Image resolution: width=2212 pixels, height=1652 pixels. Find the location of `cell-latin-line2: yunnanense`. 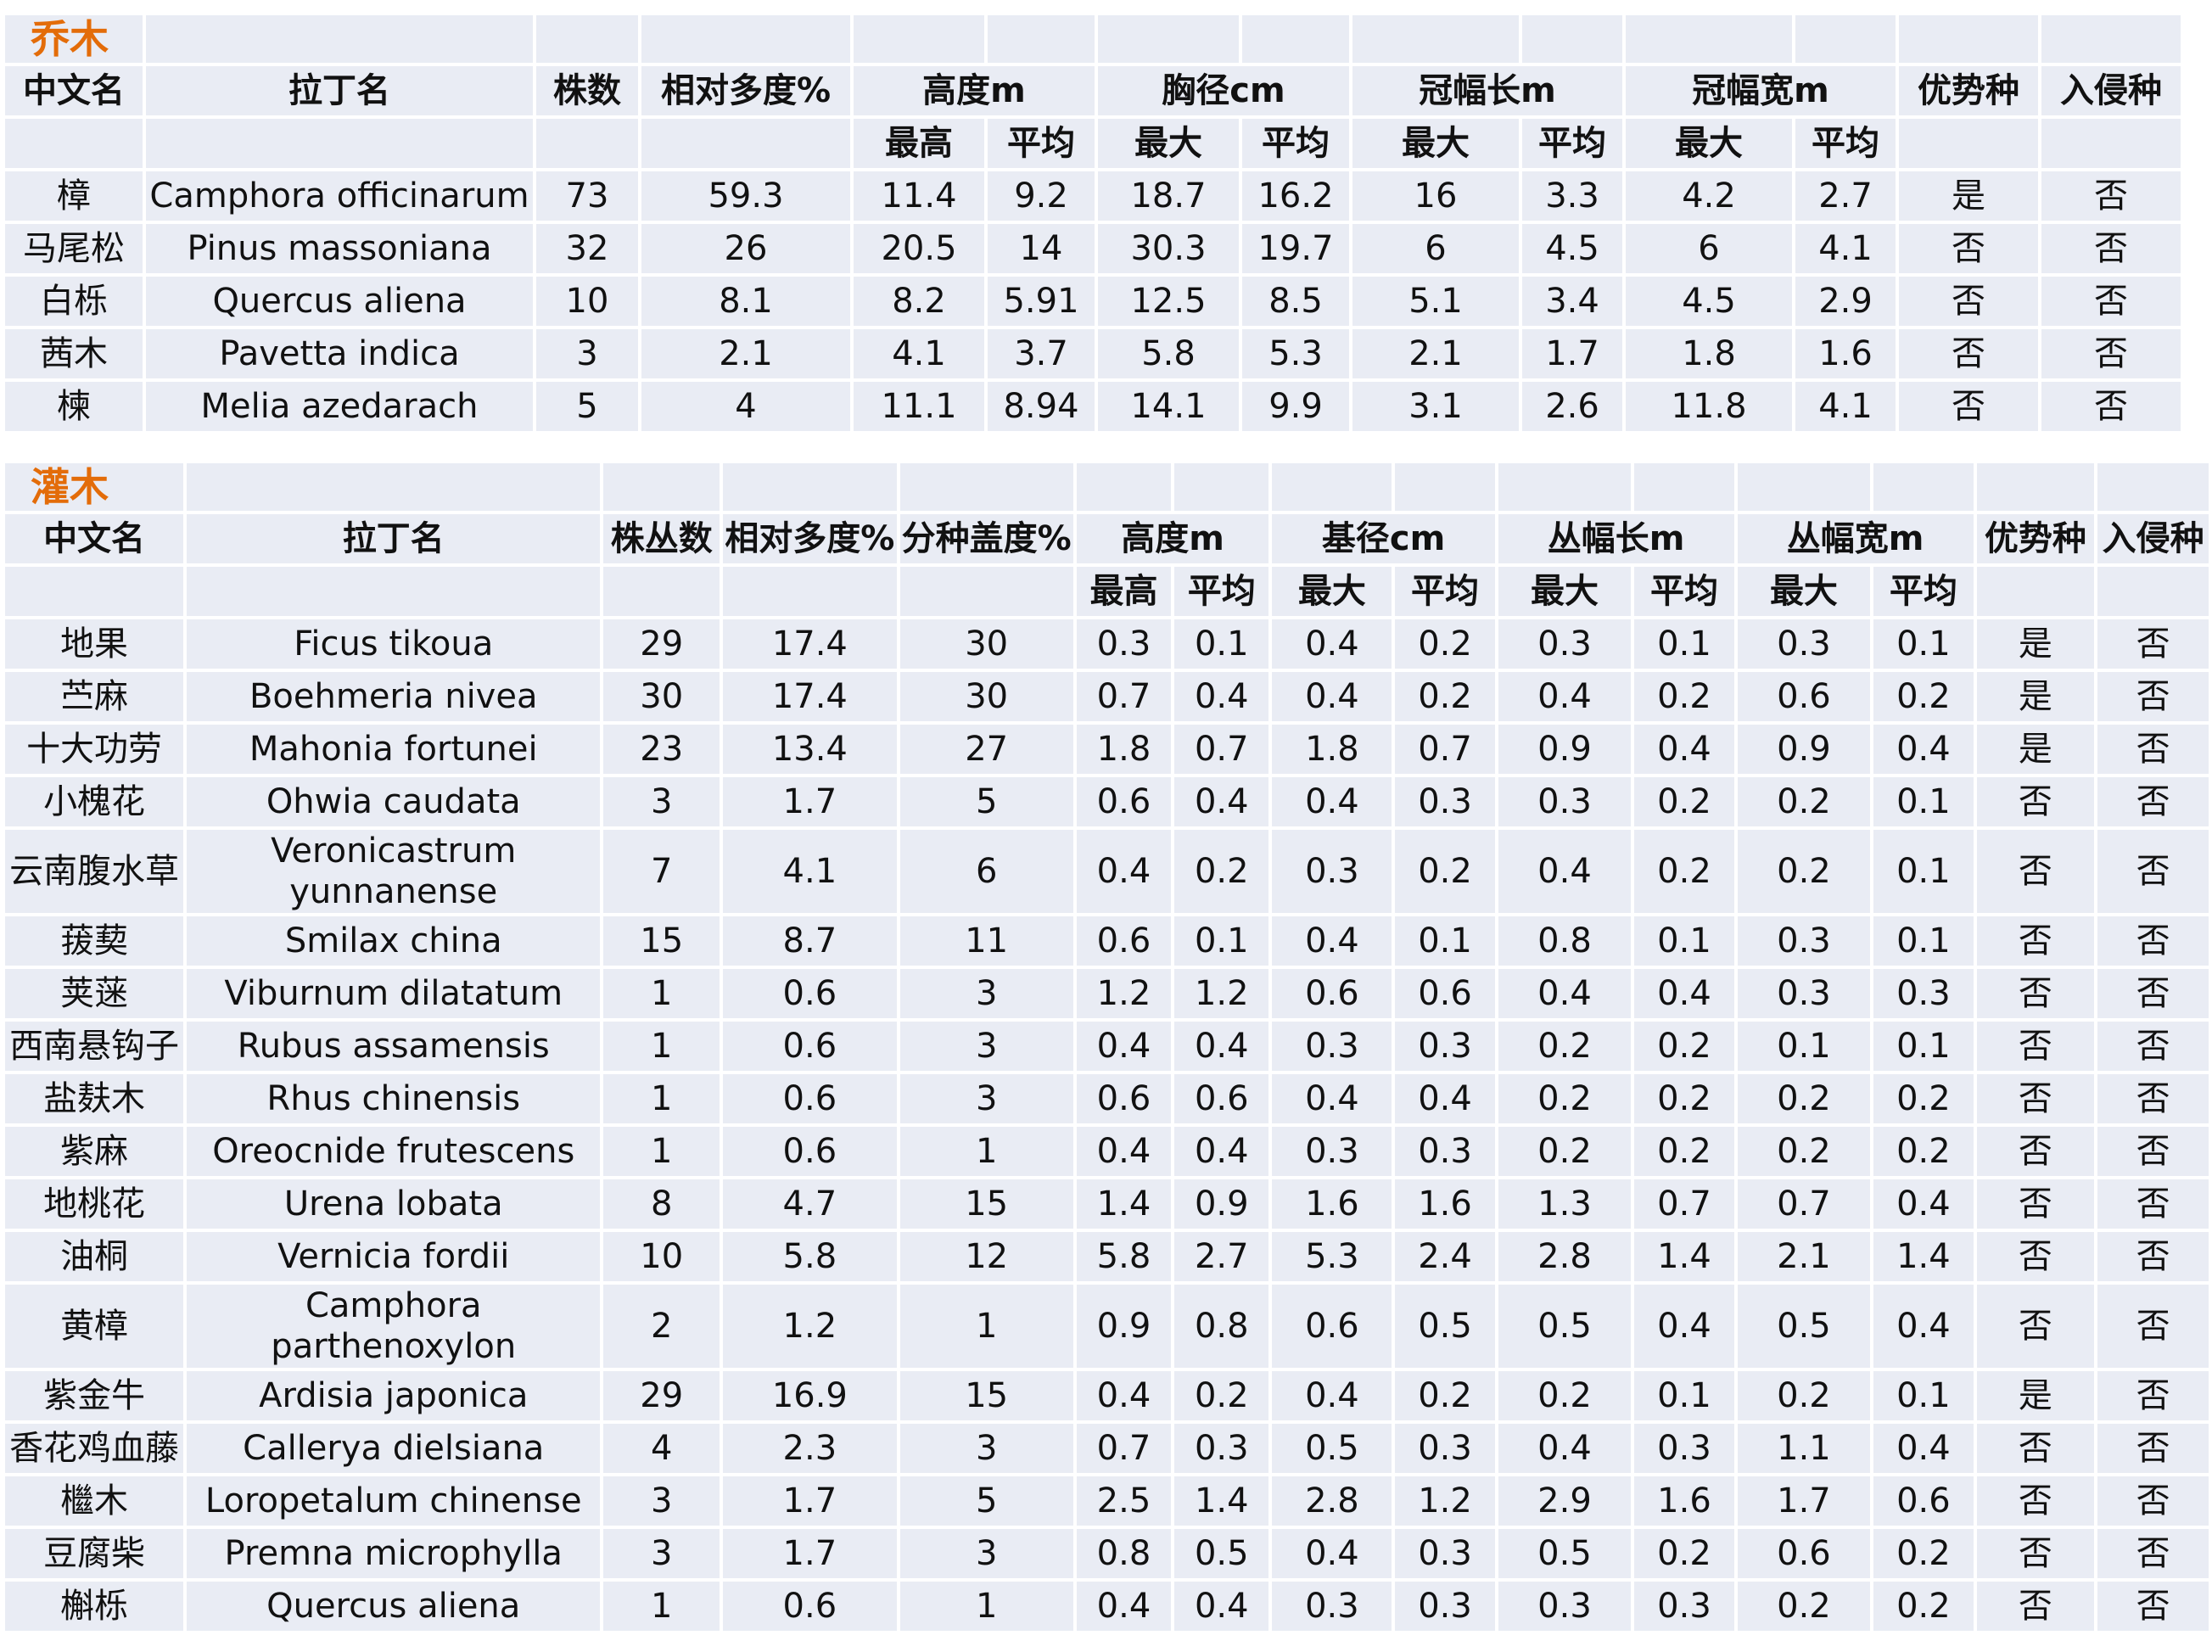

cell-latin-line2: yunnanense is located at coordinates (394, 892).